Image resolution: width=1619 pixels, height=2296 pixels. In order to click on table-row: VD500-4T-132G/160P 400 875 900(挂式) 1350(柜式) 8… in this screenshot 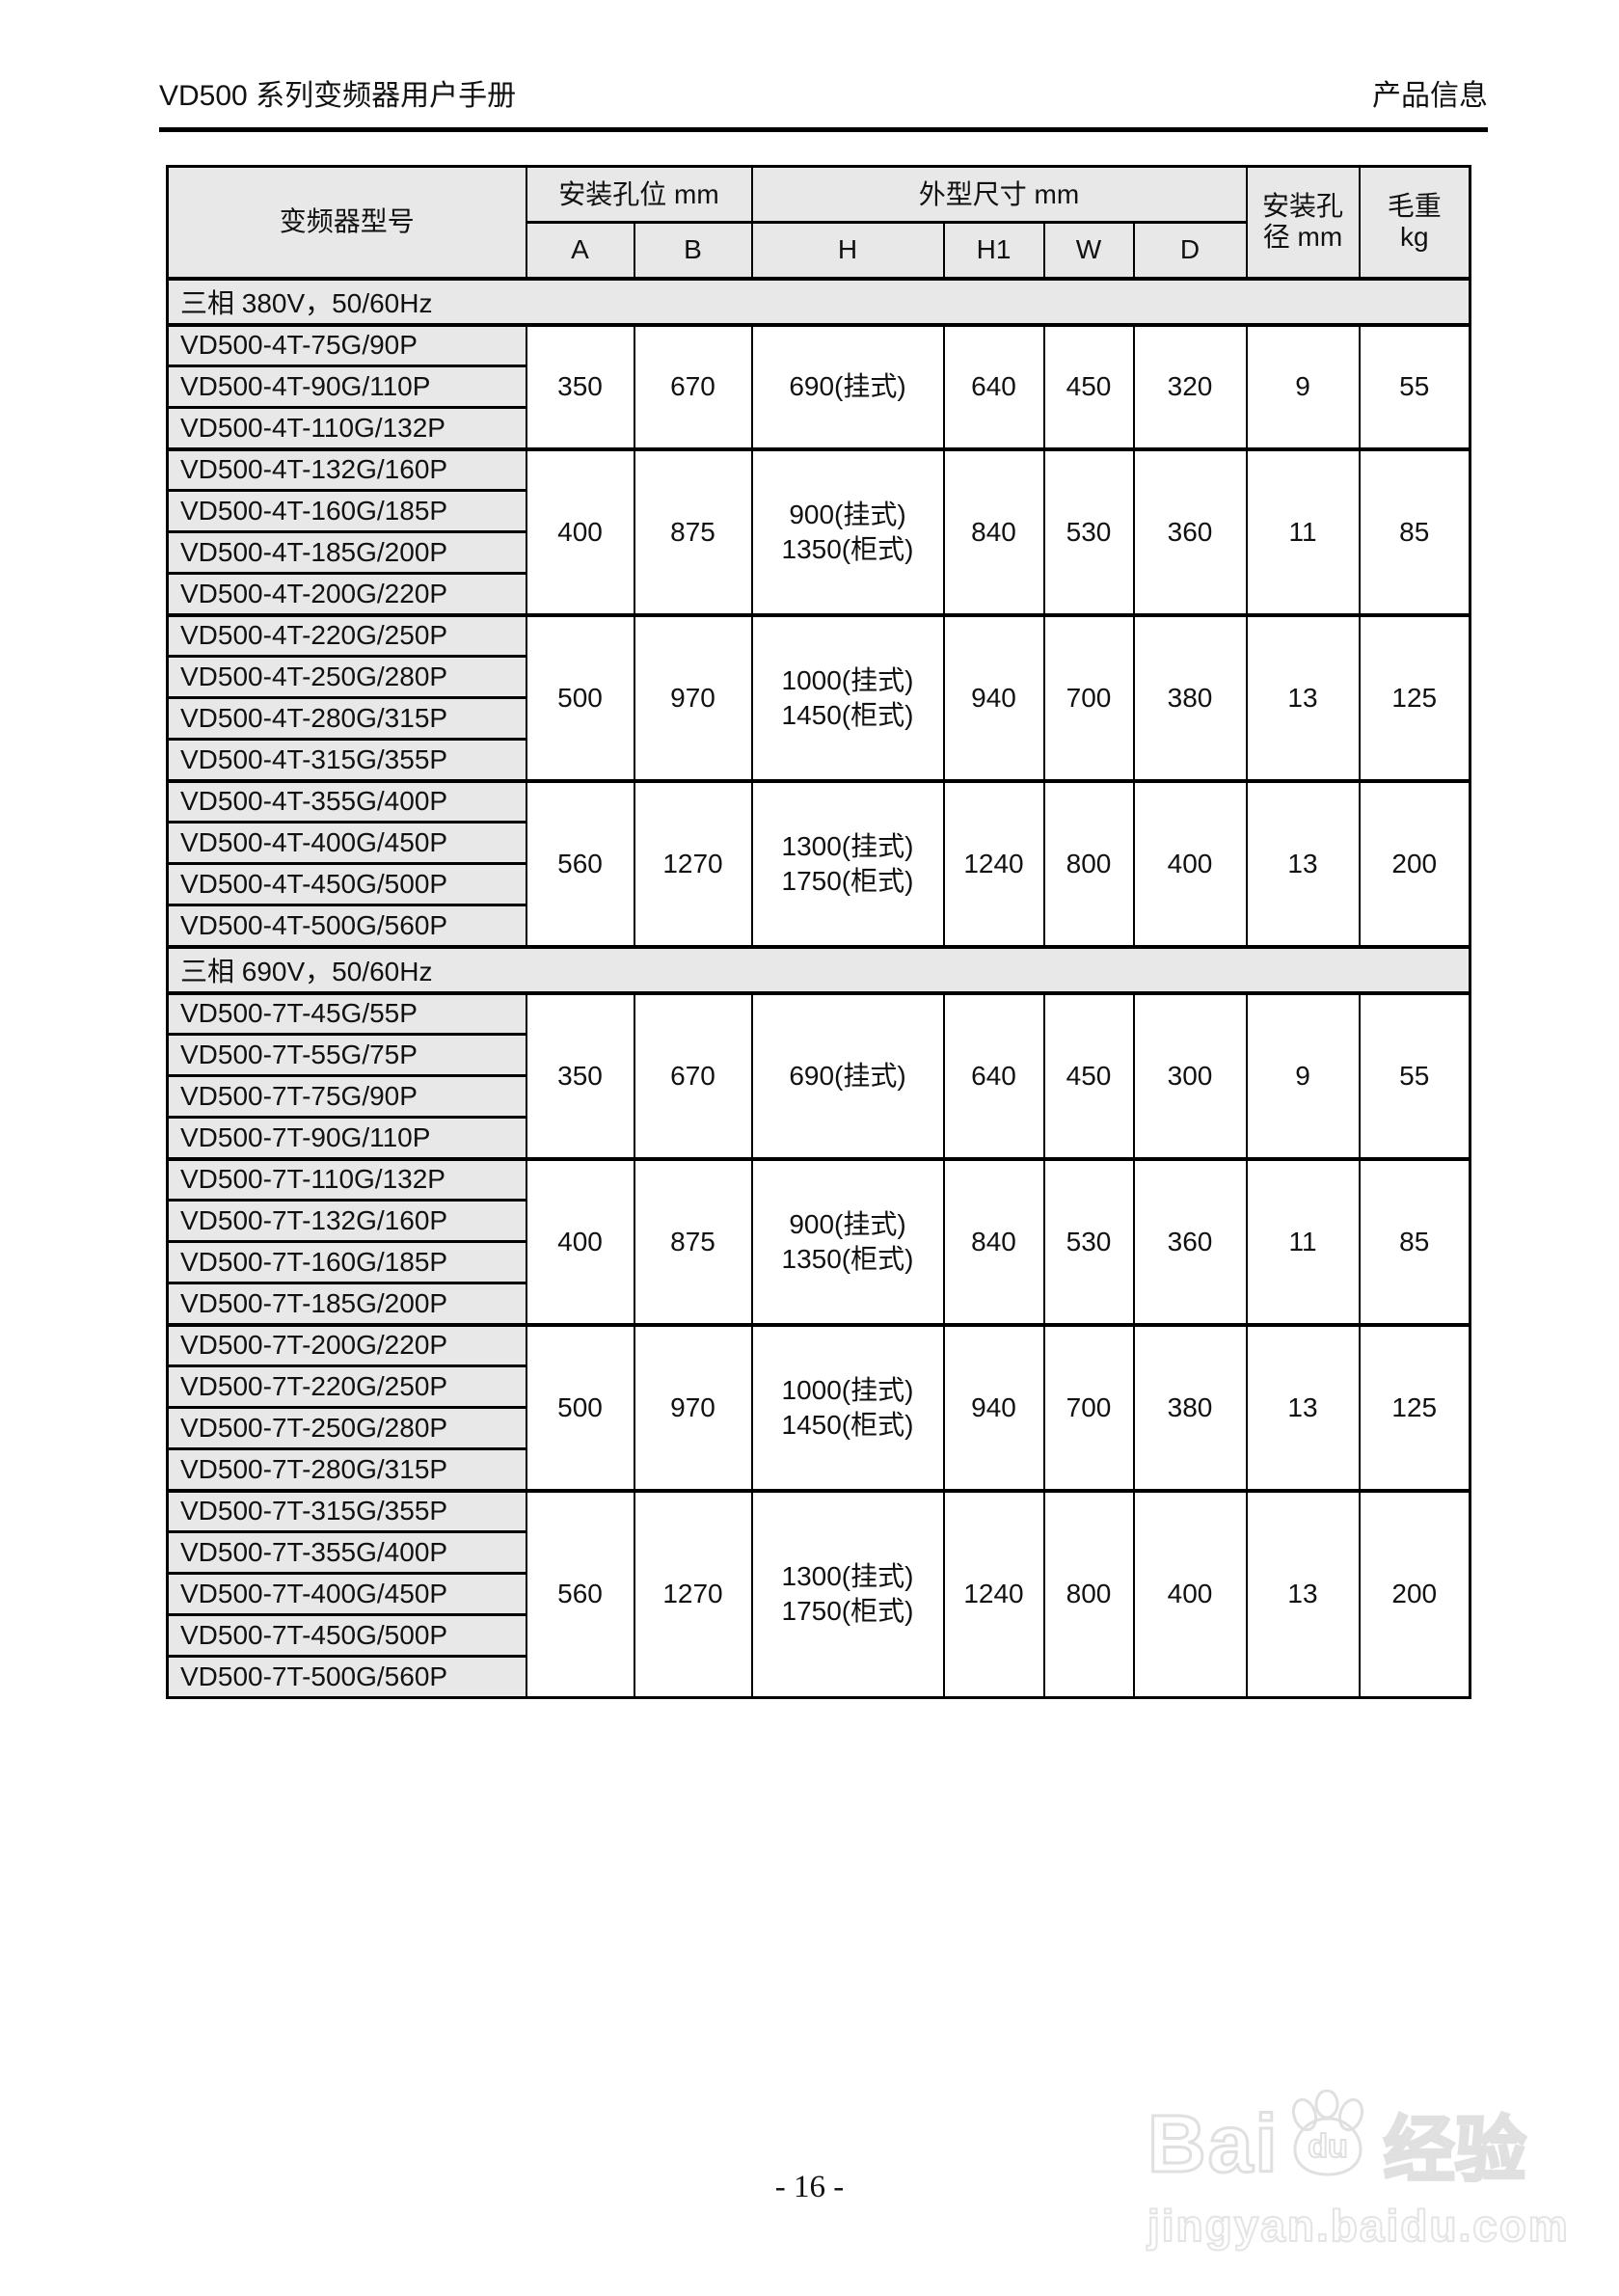, I will do `click(818, 531)`.